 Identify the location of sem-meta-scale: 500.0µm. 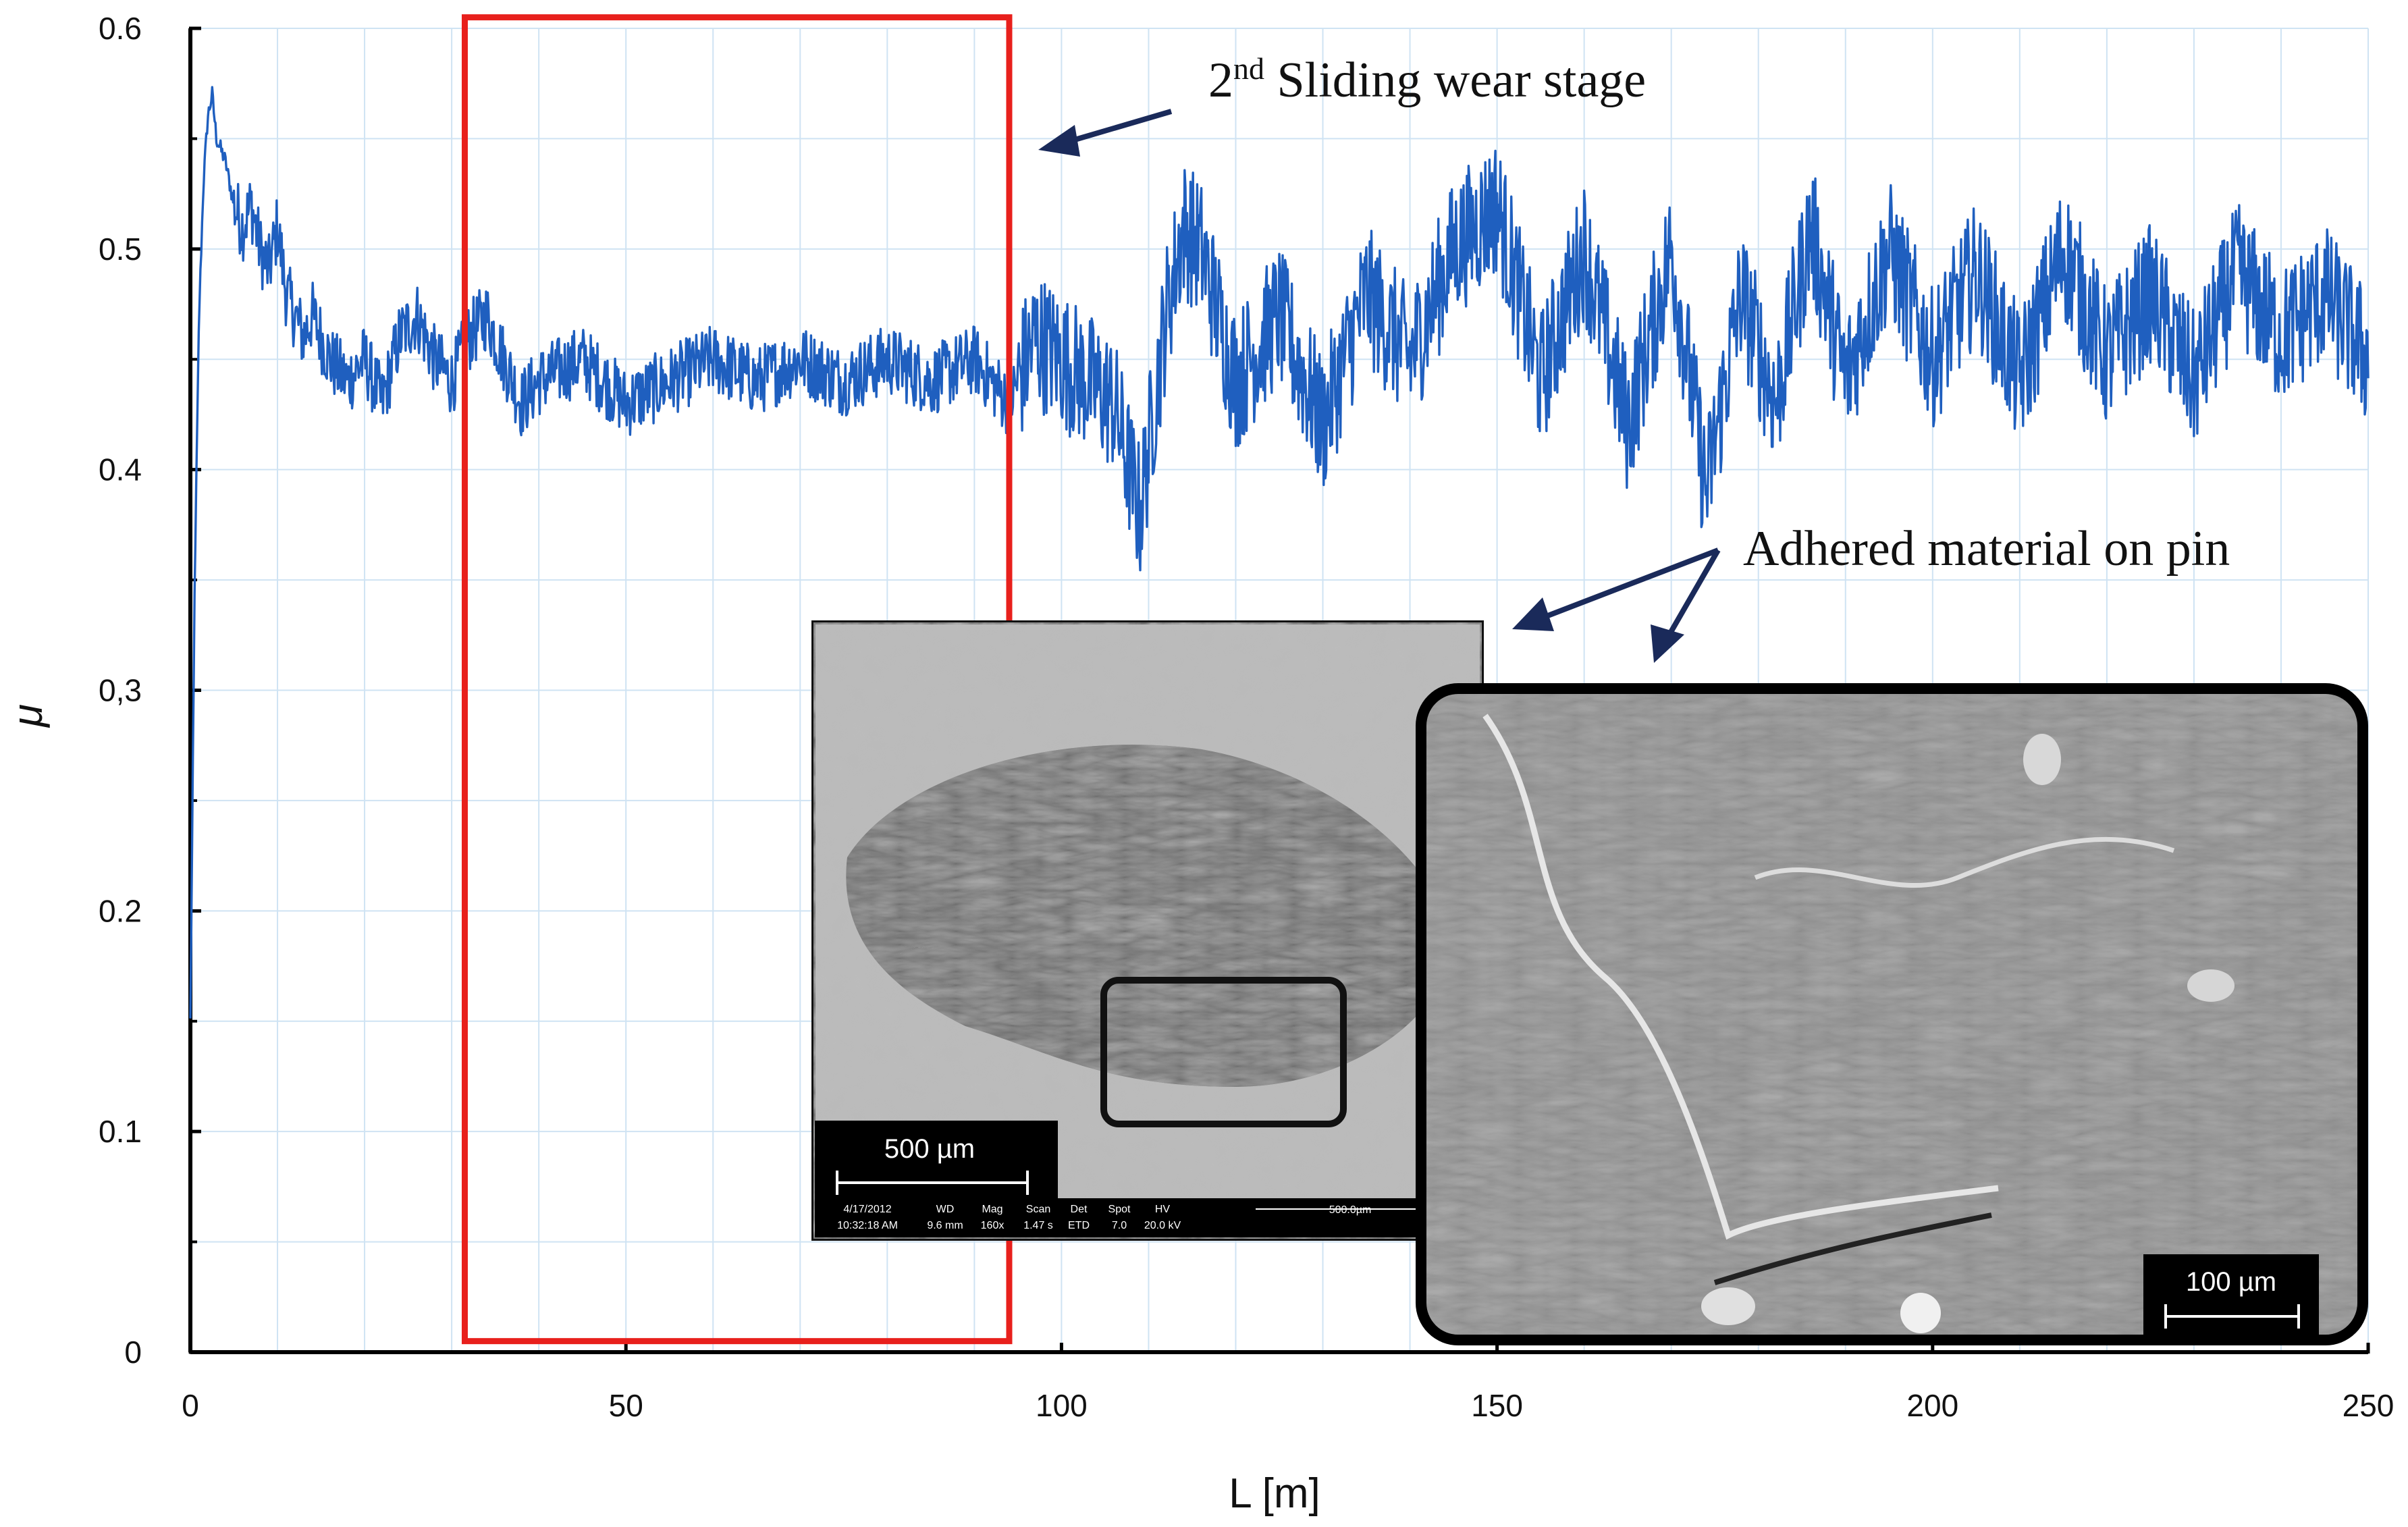
(1351, 1210).